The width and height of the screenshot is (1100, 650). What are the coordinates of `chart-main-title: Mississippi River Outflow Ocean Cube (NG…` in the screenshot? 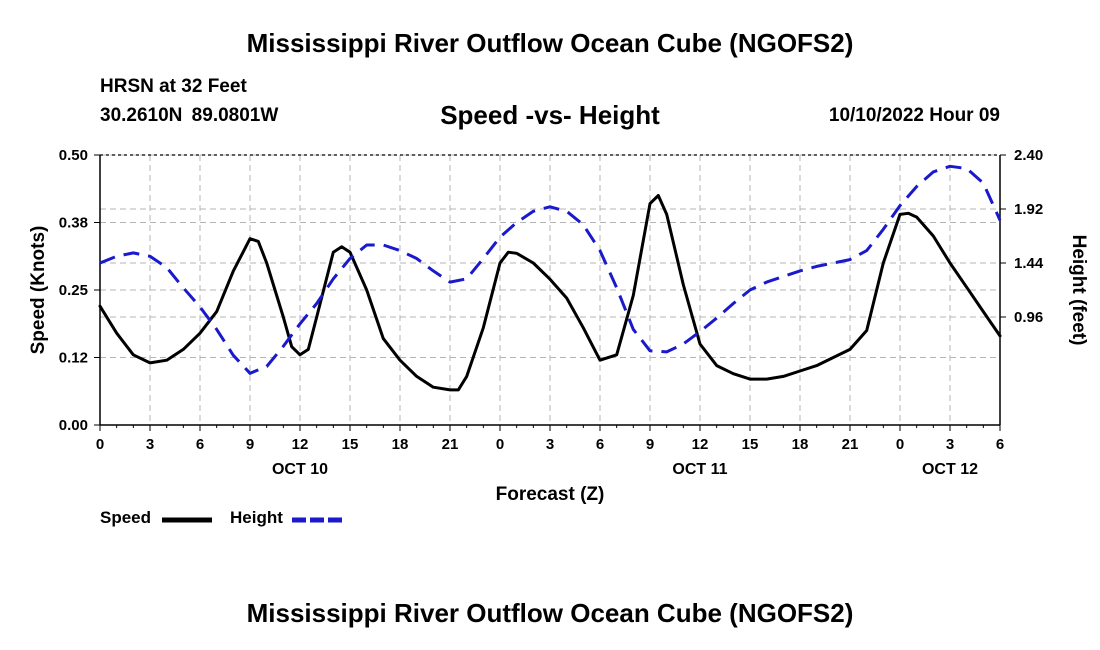 It's located at (550, 43).